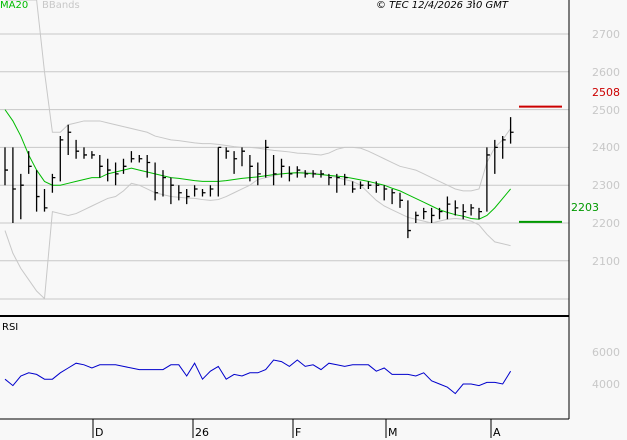  Describe the element at coordinates (606, 92) in the screenshot. I see `level-label: 2508` at that location.